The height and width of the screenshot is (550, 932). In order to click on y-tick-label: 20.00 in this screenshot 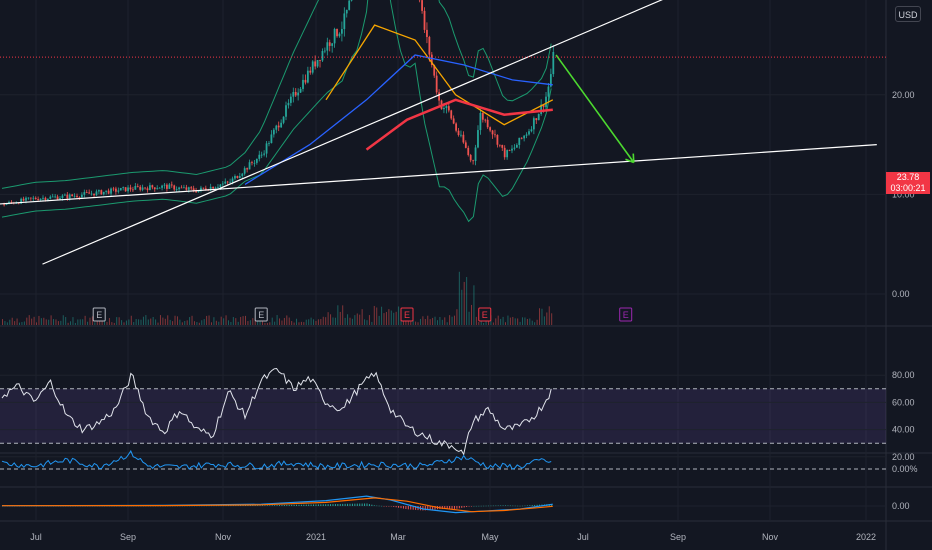, I will do `click(903, 95)`.